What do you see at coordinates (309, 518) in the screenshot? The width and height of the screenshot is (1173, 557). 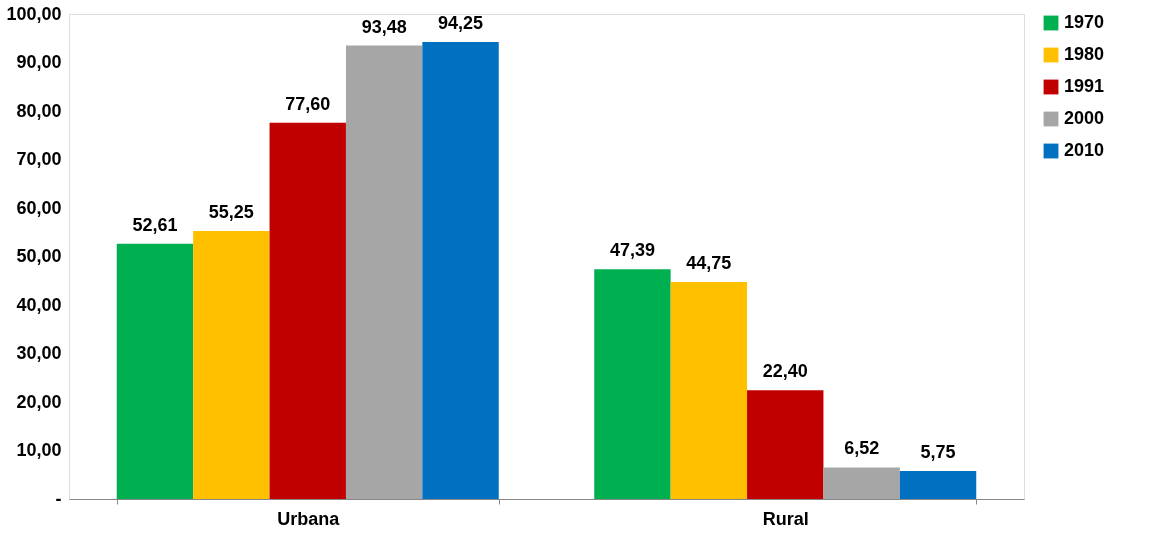 I see `x-tick-label: Urbana` at bounding box center [309, 518].